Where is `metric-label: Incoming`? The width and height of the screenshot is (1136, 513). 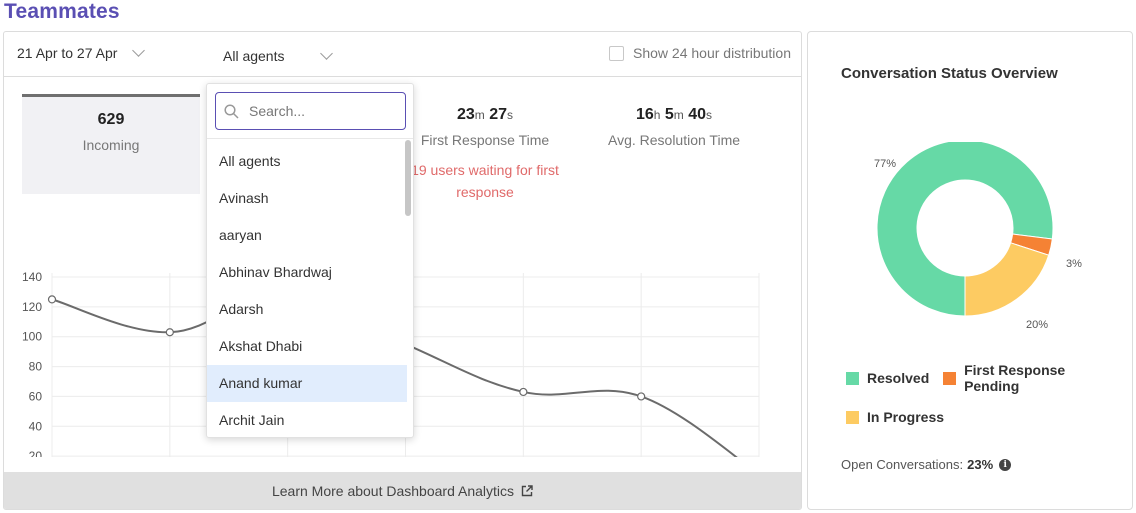
metric-label: Incoming is located at coordinates (111, 145).